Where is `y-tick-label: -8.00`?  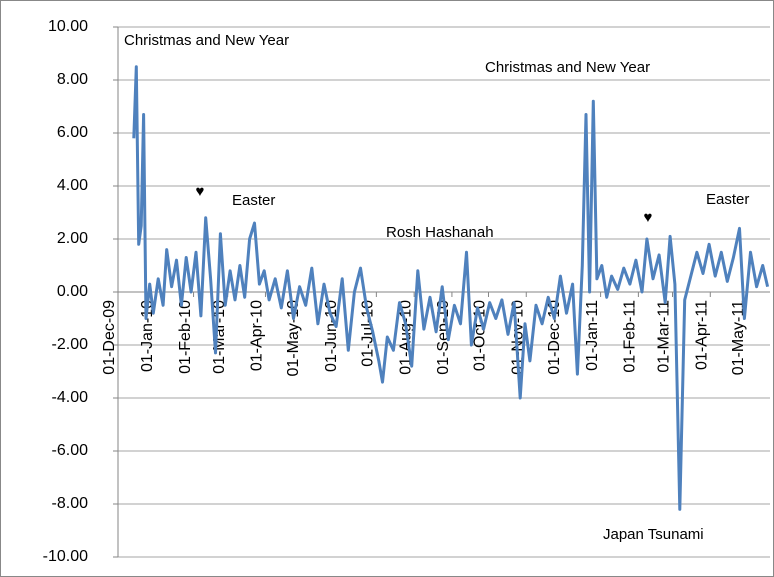
y-tick-label: -8.00 is located at coordinates (70, 503).